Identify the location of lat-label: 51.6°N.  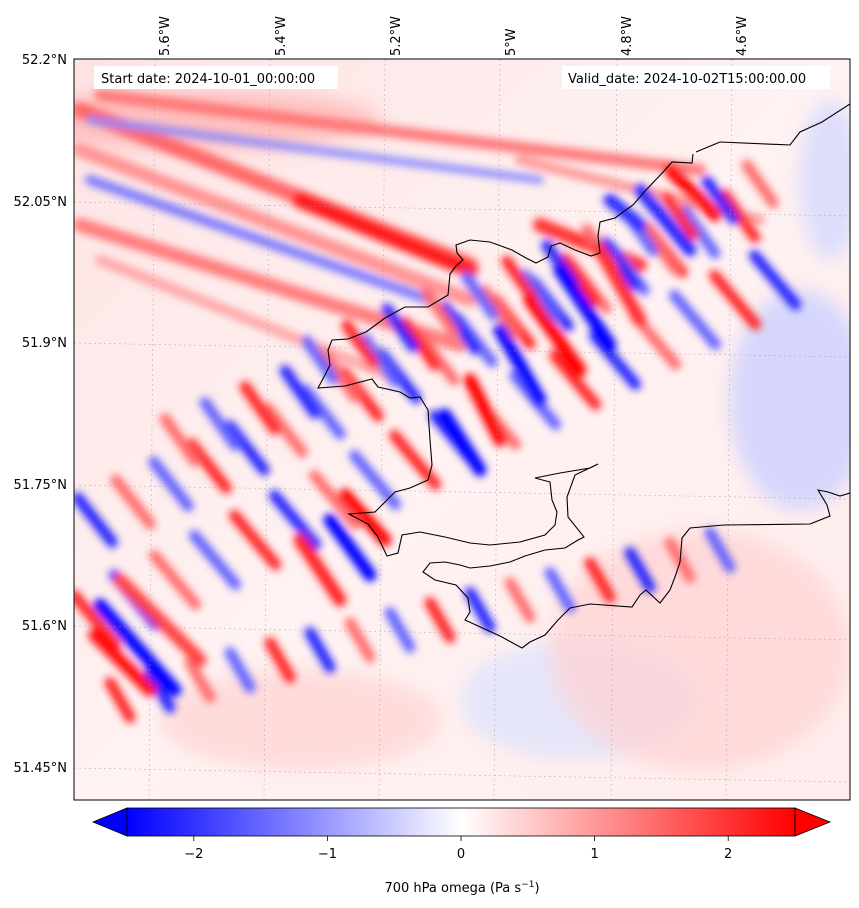
(44, 626).